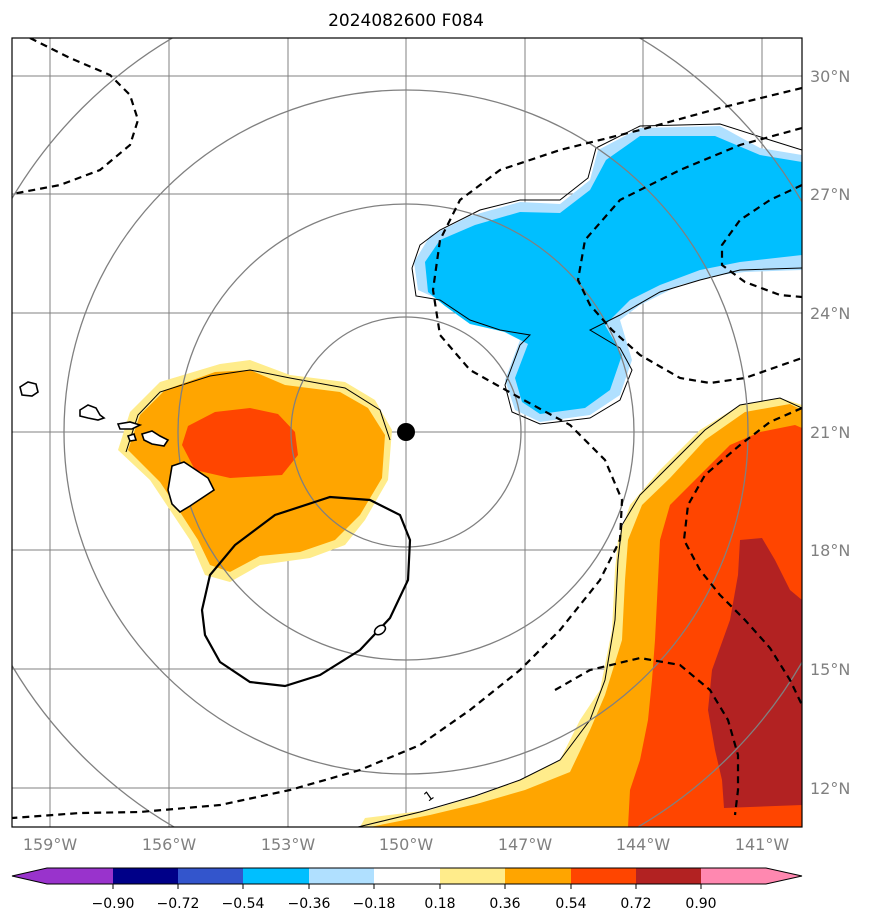 The image size is (873, 924). I want to click on lat-label: 30°N, so click(830, 76).